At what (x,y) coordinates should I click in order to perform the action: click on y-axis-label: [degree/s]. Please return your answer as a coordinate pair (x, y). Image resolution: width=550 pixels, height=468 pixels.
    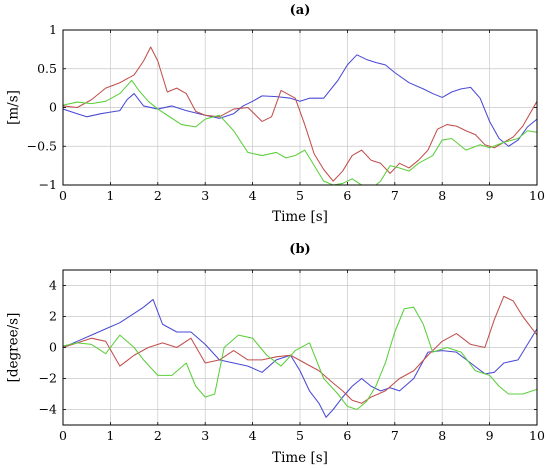
    Looking at the image, I should click on (14, 348).